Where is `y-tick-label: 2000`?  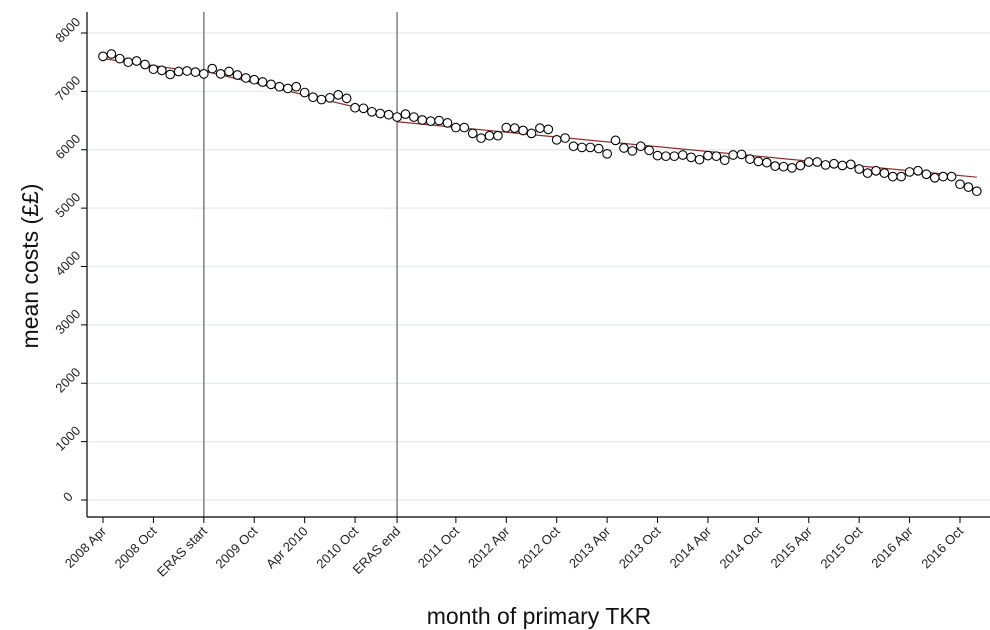 y-tick-label: 2000 is located at coordinates (67, 380).